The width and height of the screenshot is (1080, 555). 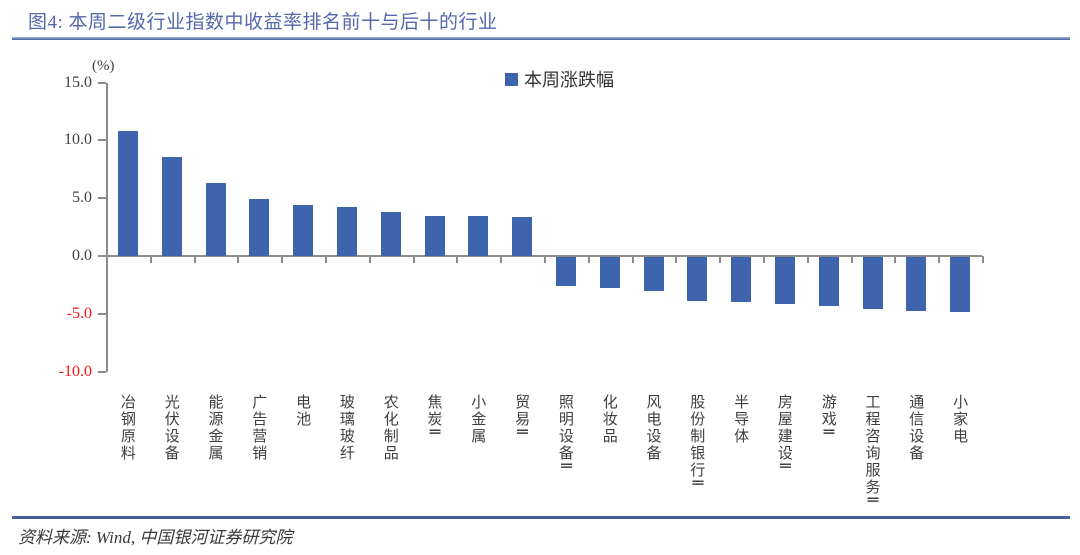 What do you see at coordinates (75, 371) in the screenshot?
I see `y-tick-label: -10.0` at bounding box center [75, 371].